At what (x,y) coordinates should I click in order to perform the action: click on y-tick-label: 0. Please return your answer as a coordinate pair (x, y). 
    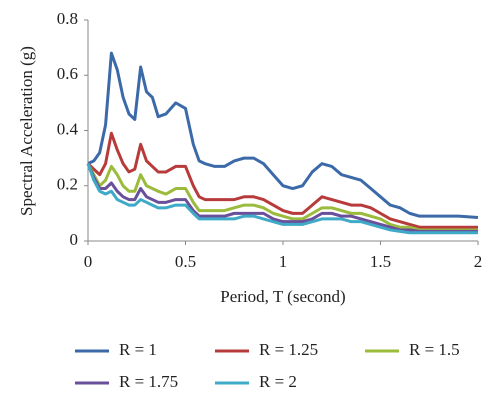
    Looking at the image, I should click on (74, 239).